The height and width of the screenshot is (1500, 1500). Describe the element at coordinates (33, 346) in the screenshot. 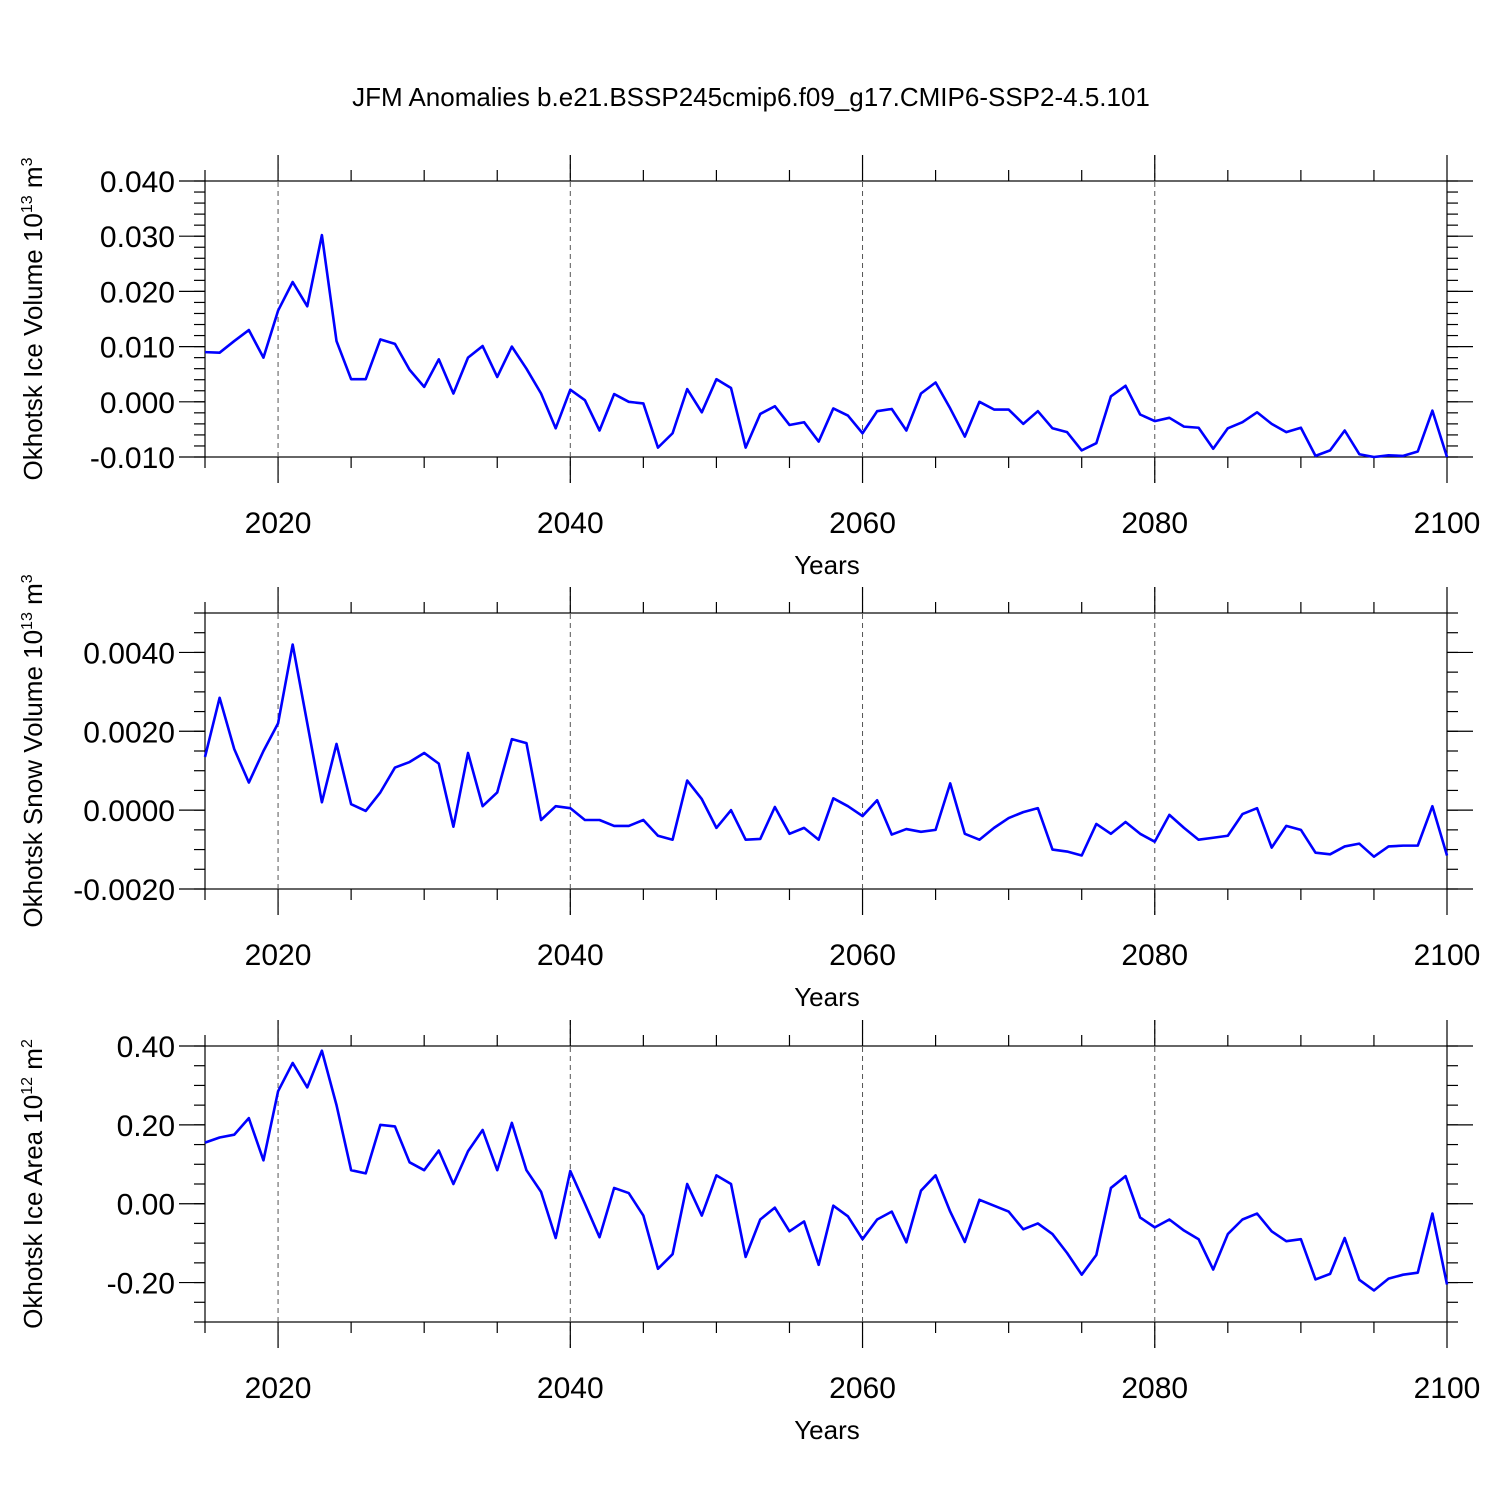

I see `y-axis-title-text: Okhotsk Ice Volume 10` at that location.